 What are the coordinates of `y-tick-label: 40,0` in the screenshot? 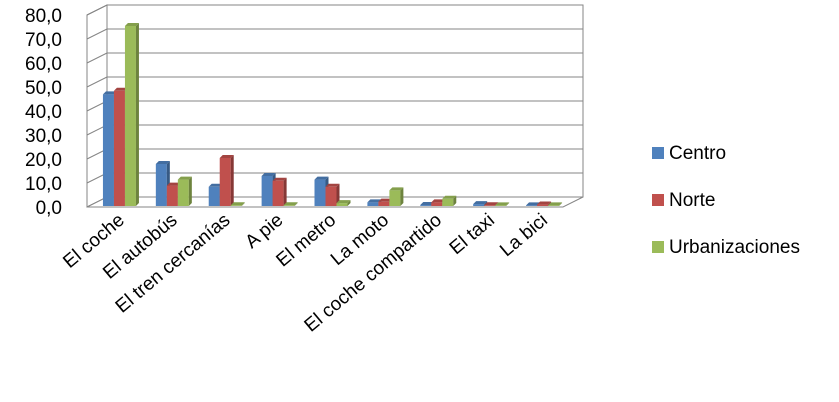 It's located at (43, 112).